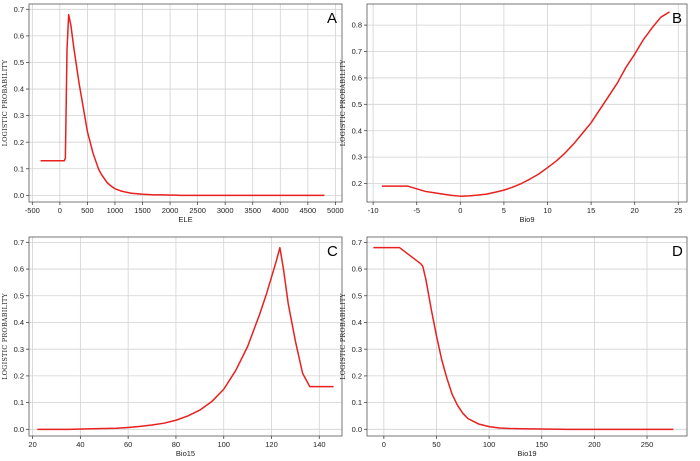 The image size is (700, 461). I want to click on panel-c-x-tick-label: 40, so click(80, 444).